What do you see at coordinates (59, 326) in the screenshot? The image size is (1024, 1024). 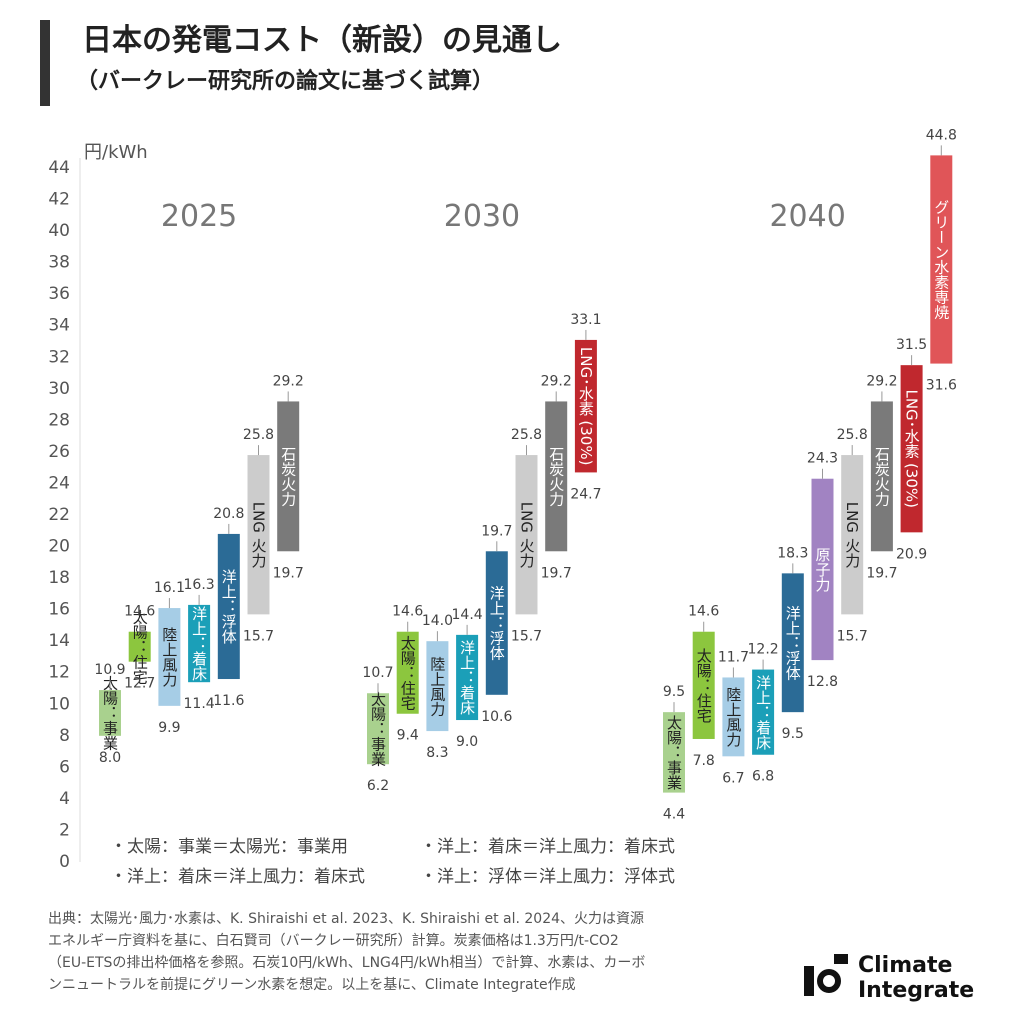 I see `y-tick-label: 34` at bounding box center [59, 326].